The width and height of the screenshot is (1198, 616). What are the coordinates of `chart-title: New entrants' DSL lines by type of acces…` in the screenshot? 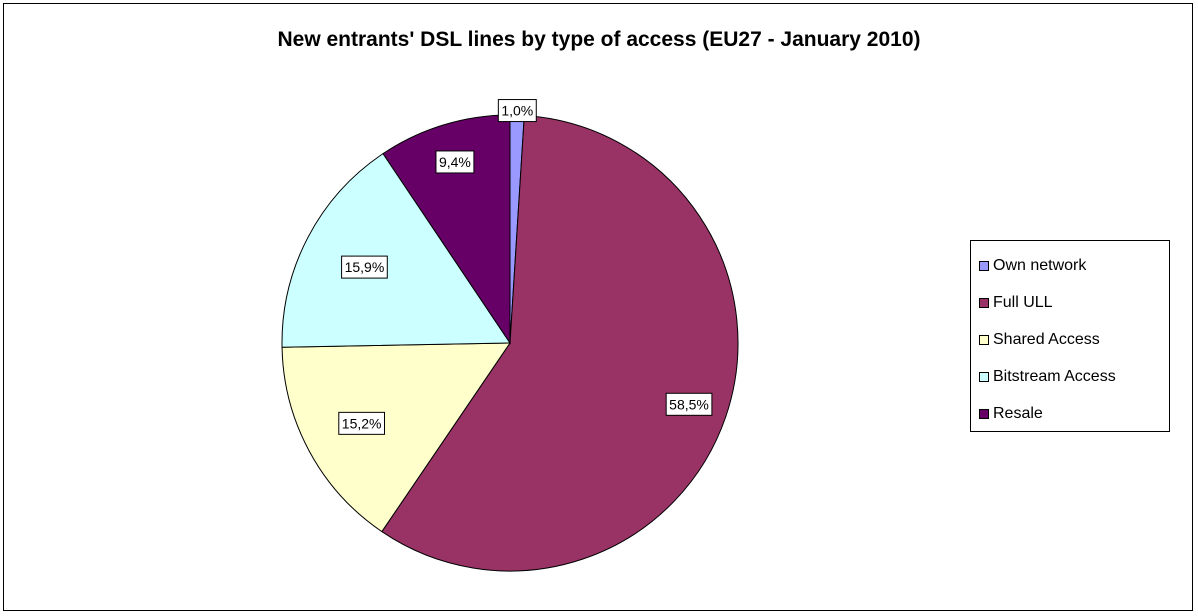 It's located at (599, 39).